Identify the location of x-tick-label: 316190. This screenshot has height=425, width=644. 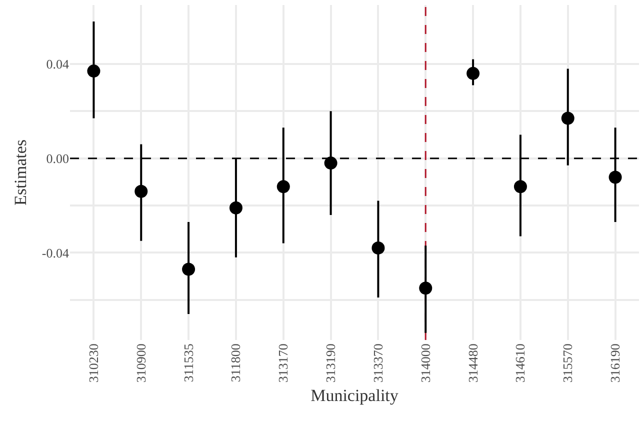
(615, 363).